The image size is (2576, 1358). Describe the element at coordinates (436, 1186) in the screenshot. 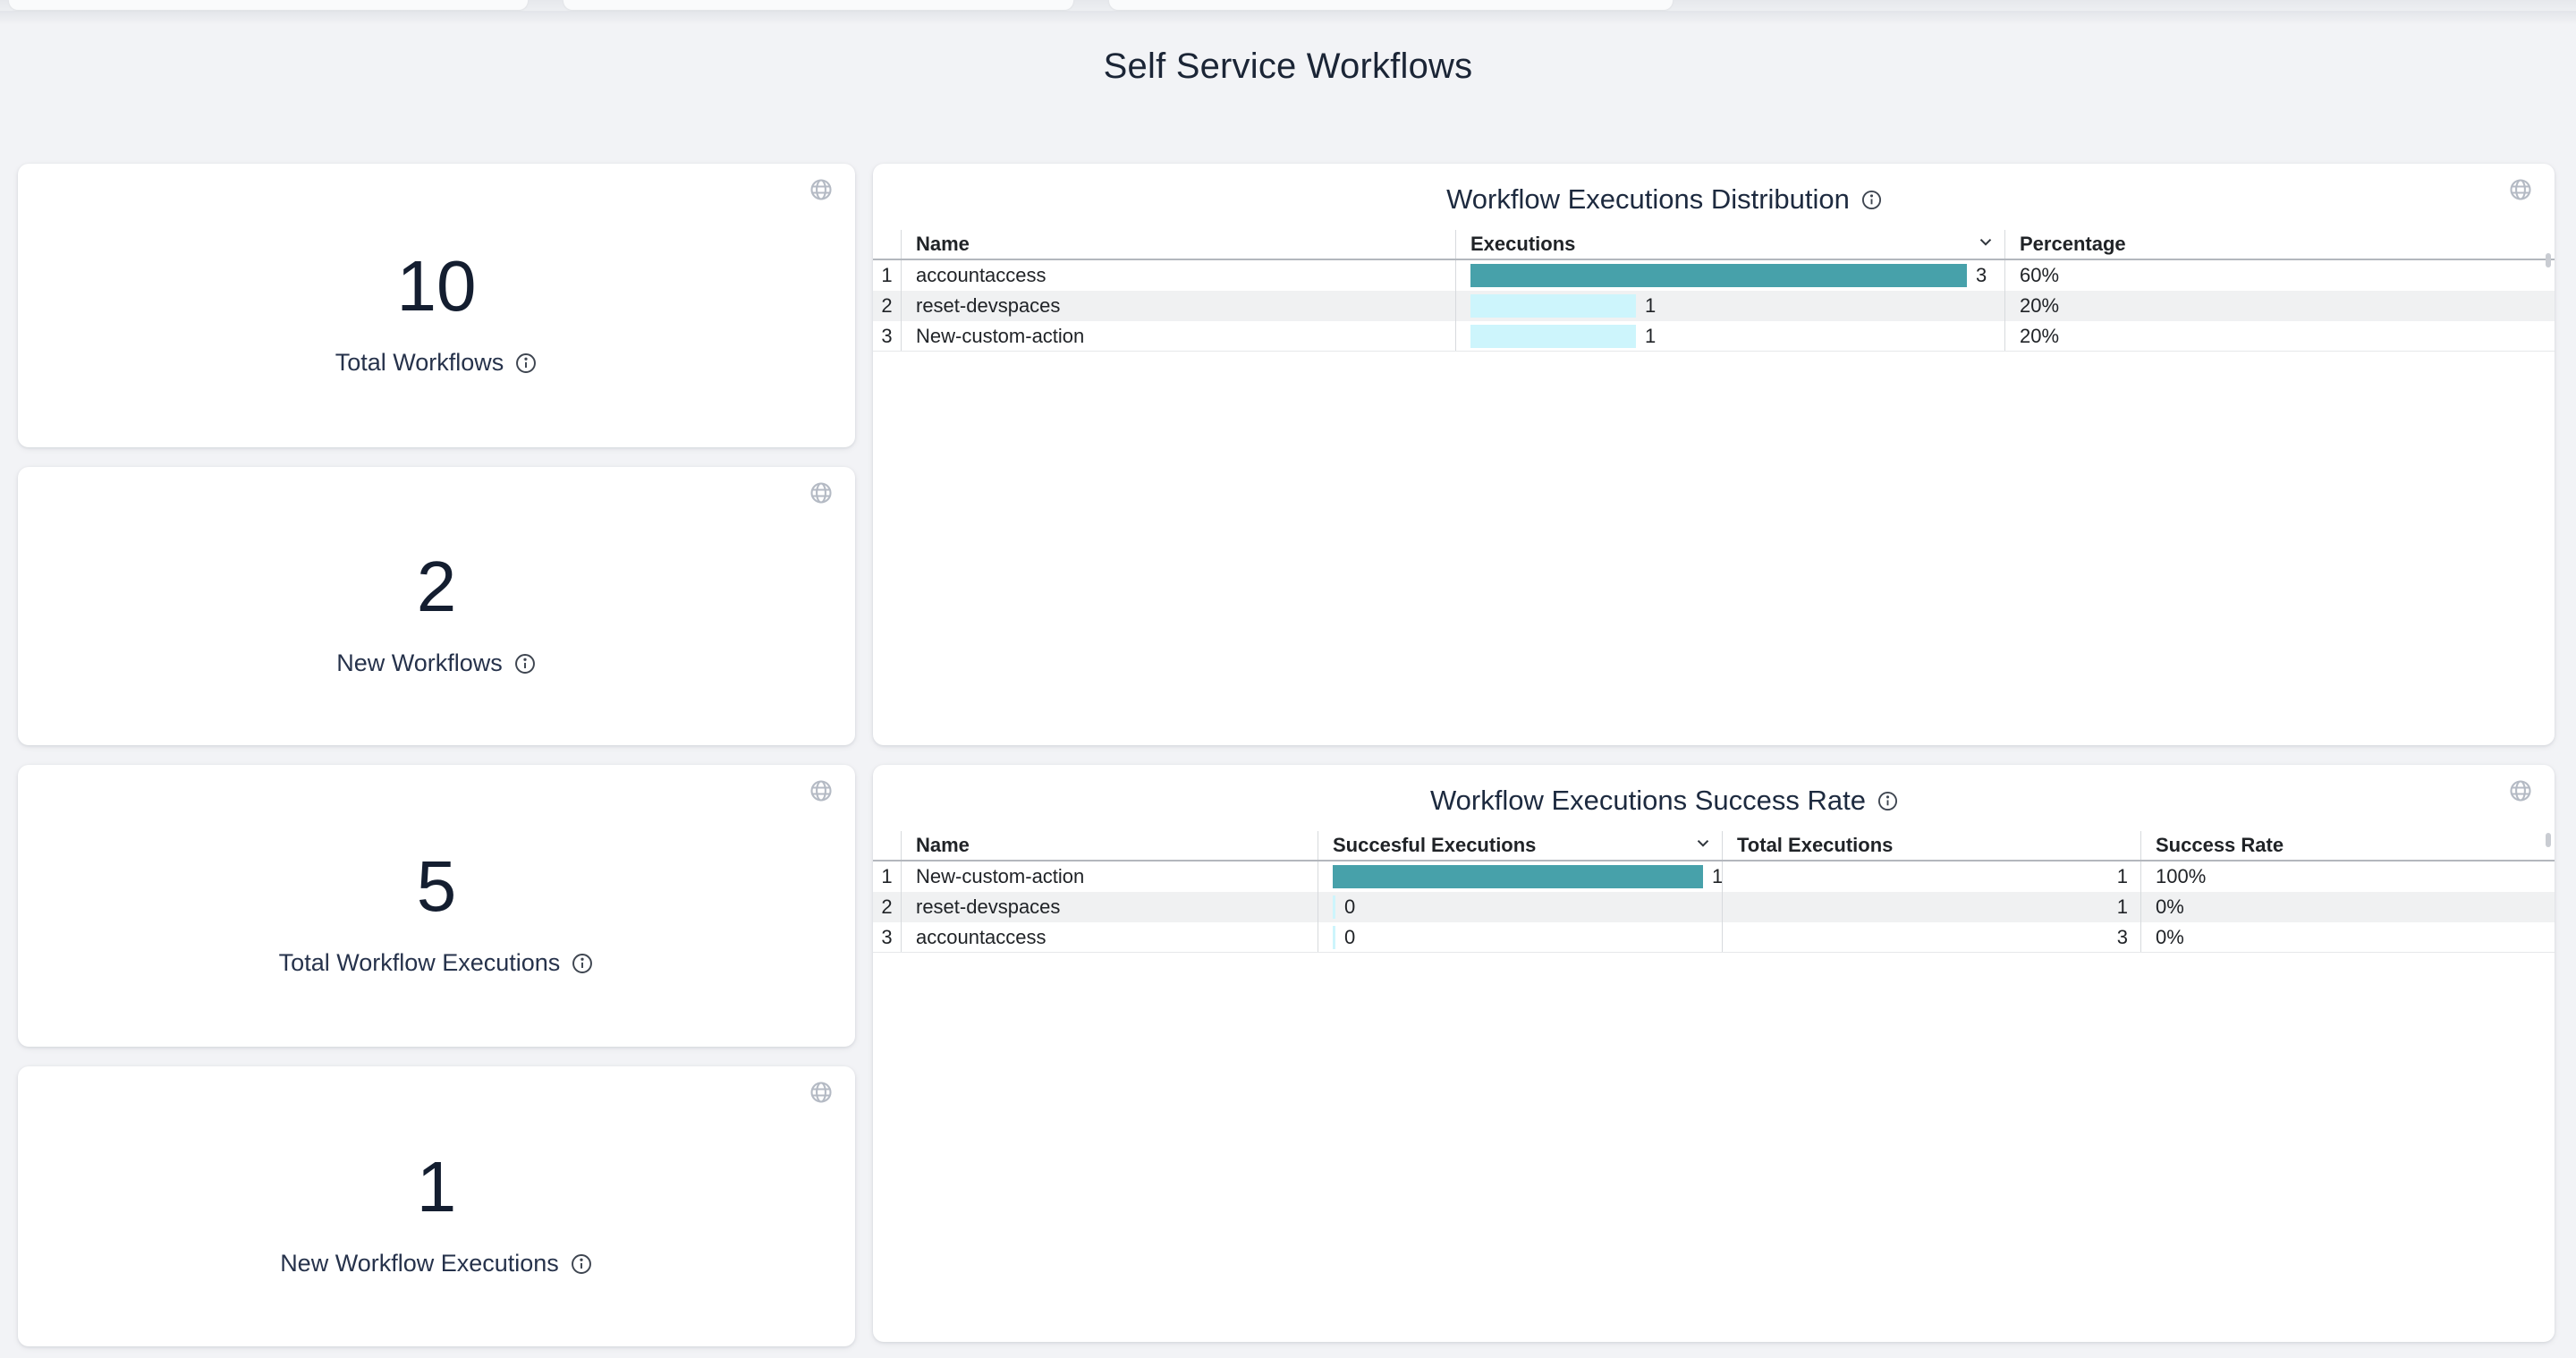

I see `stat-value: 1` at that location.